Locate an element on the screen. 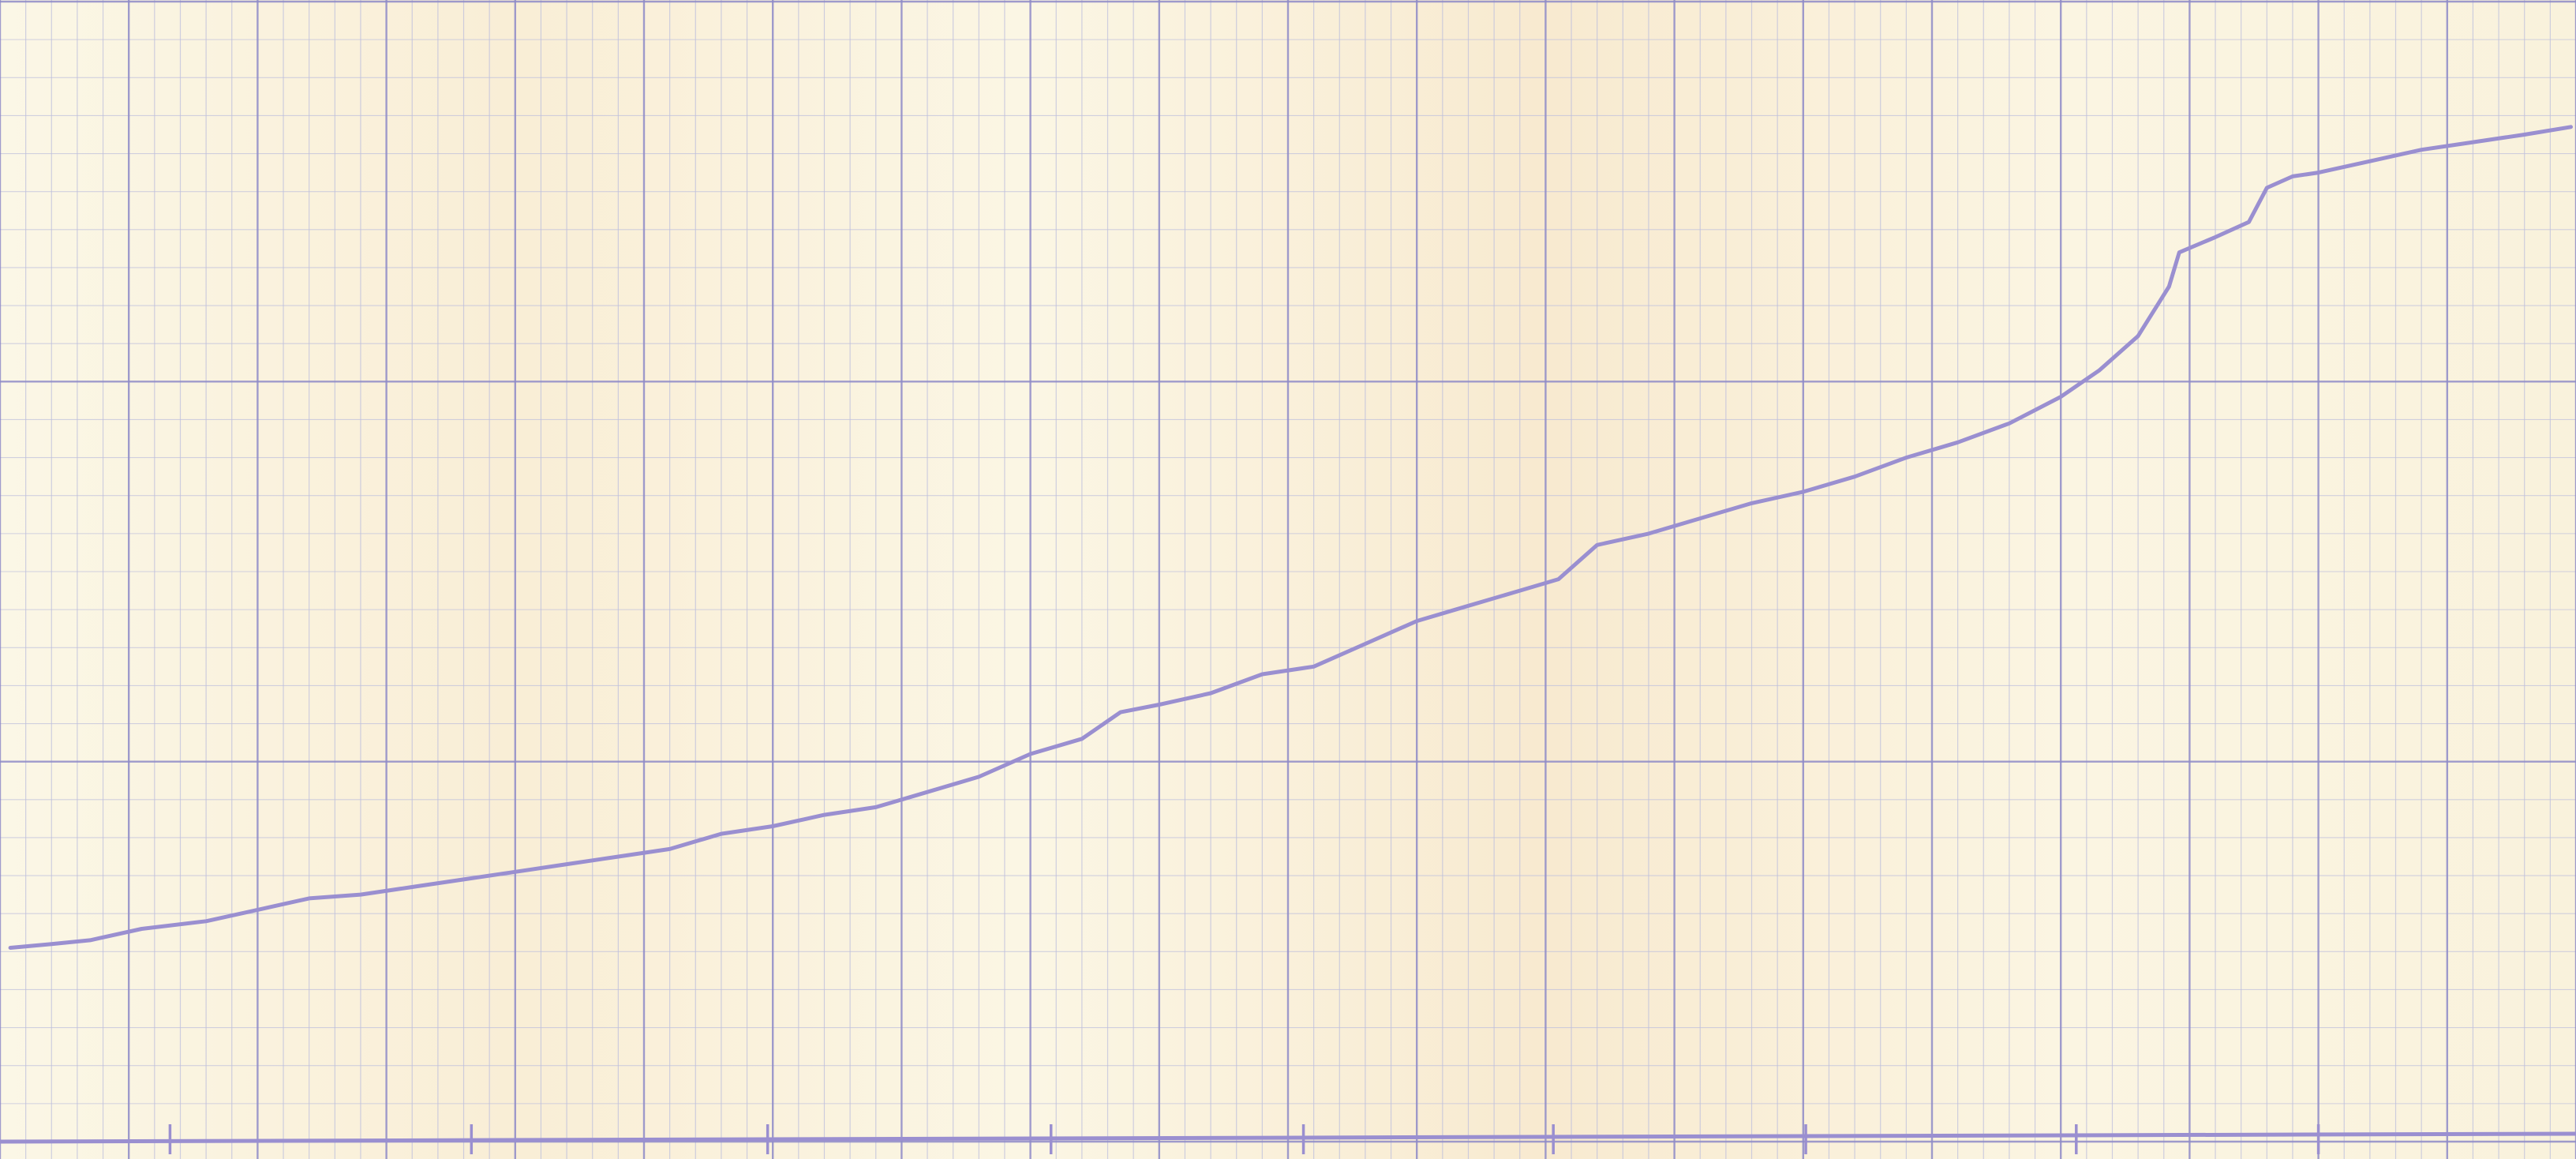 The width and height of the screenshot is (2576, 1159). baseline-line is located at coordinates (1288, 1137).